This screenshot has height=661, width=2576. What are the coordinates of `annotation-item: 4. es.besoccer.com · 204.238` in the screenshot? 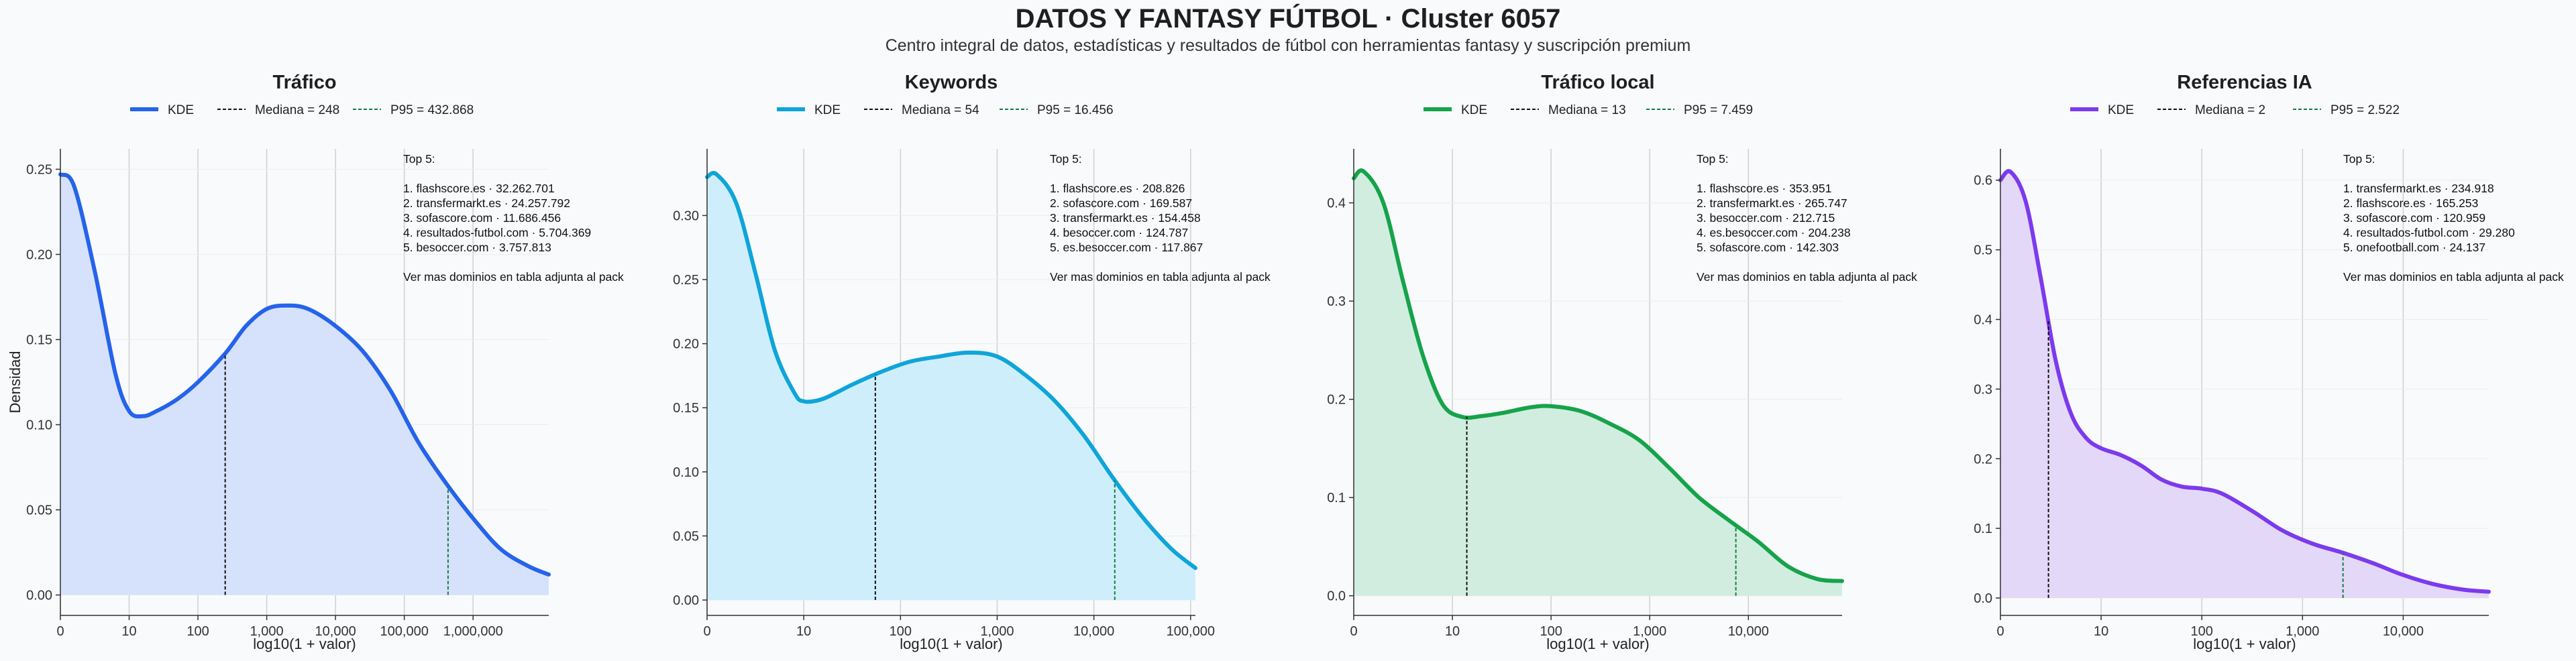 It's located at (1774, 233).